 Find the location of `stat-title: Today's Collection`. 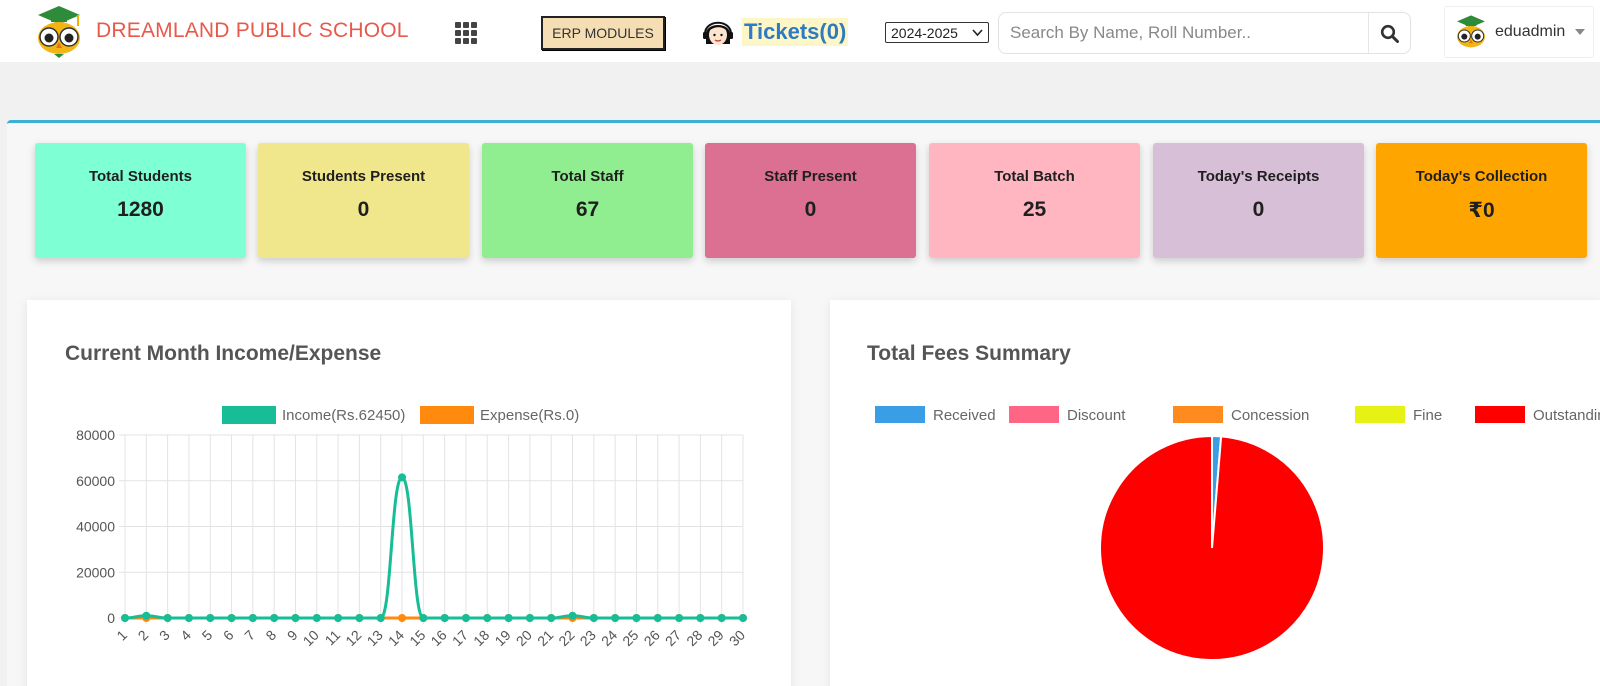

stat-title: Today's Collection is located at coordinates (1481, 176).